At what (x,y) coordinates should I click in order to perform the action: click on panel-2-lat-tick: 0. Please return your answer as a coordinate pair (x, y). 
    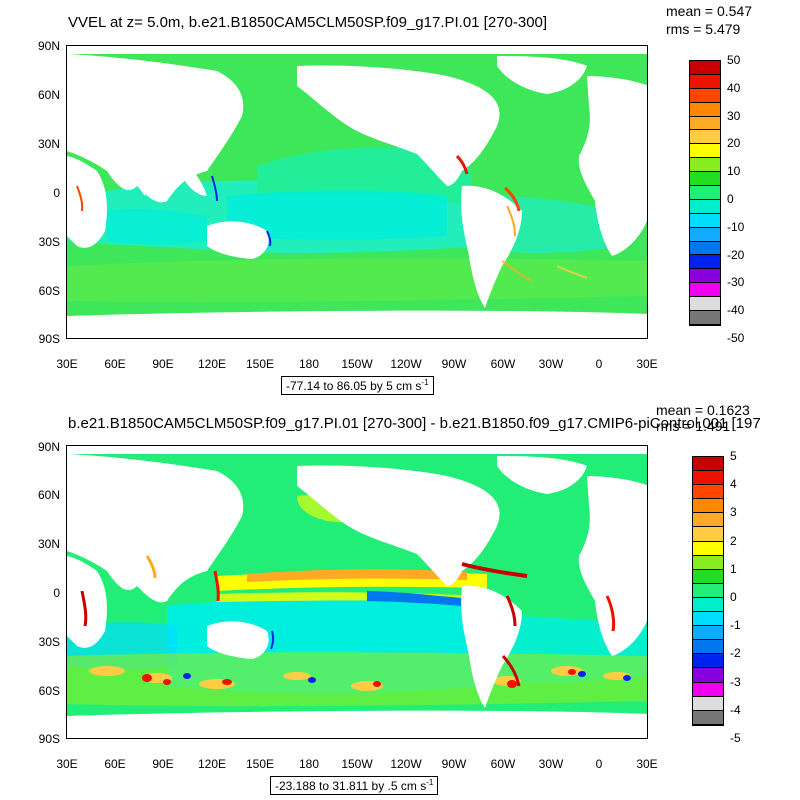
    Looking at the image, I should click on (56, 593).